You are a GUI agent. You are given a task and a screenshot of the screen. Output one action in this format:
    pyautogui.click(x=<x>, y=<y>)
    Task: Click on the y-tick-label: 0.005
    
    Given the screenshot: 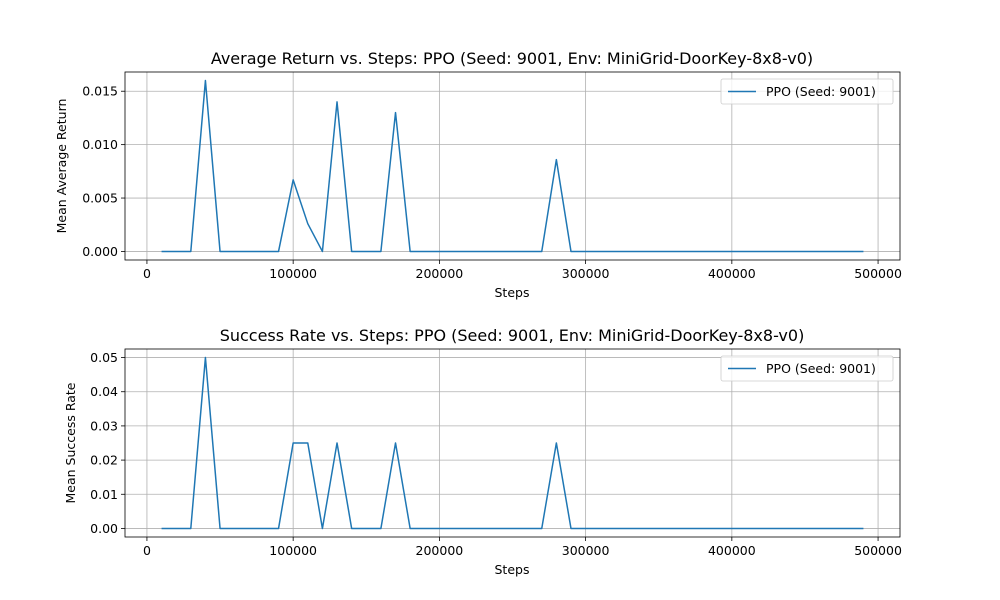 What is the action you would take?
    pyautogui.click(x=100, y=198)
    